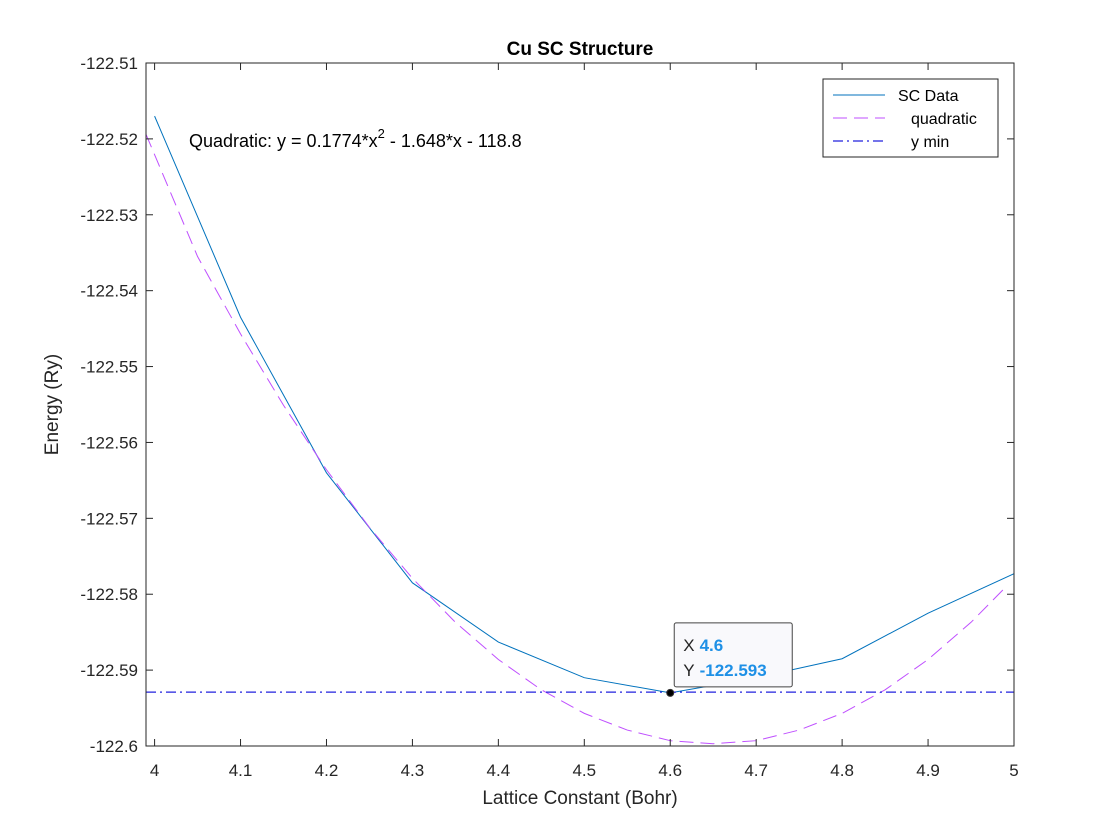  What do you see at coordinates (944, 119) in the screenshot?
I see `legend-label-quadratic: quadratic` at bounding box center [944, 119].